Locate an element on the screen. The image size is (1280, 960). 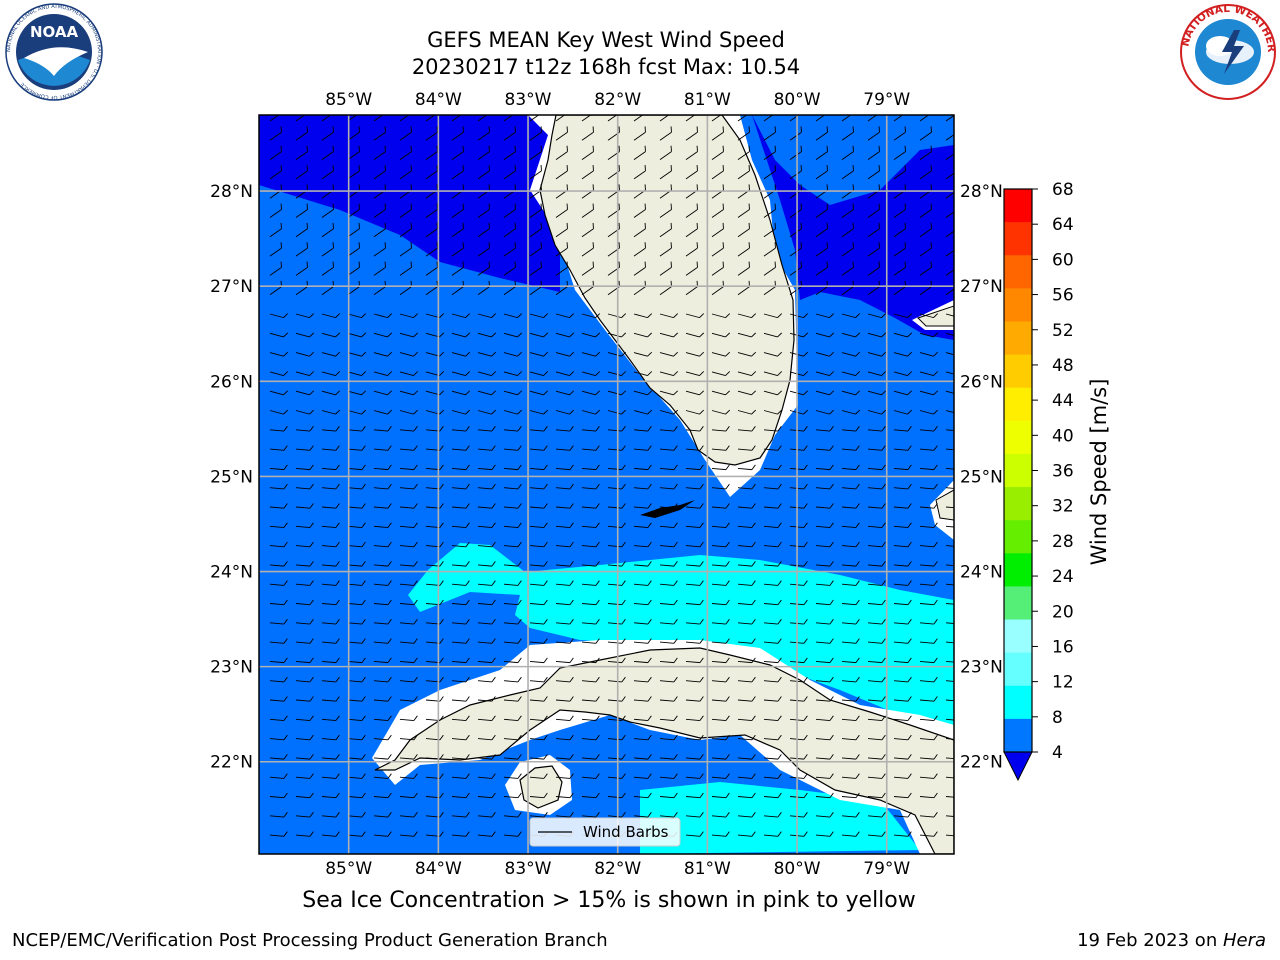
colorbar-under-arrow is located at coordinates (1018, 766).